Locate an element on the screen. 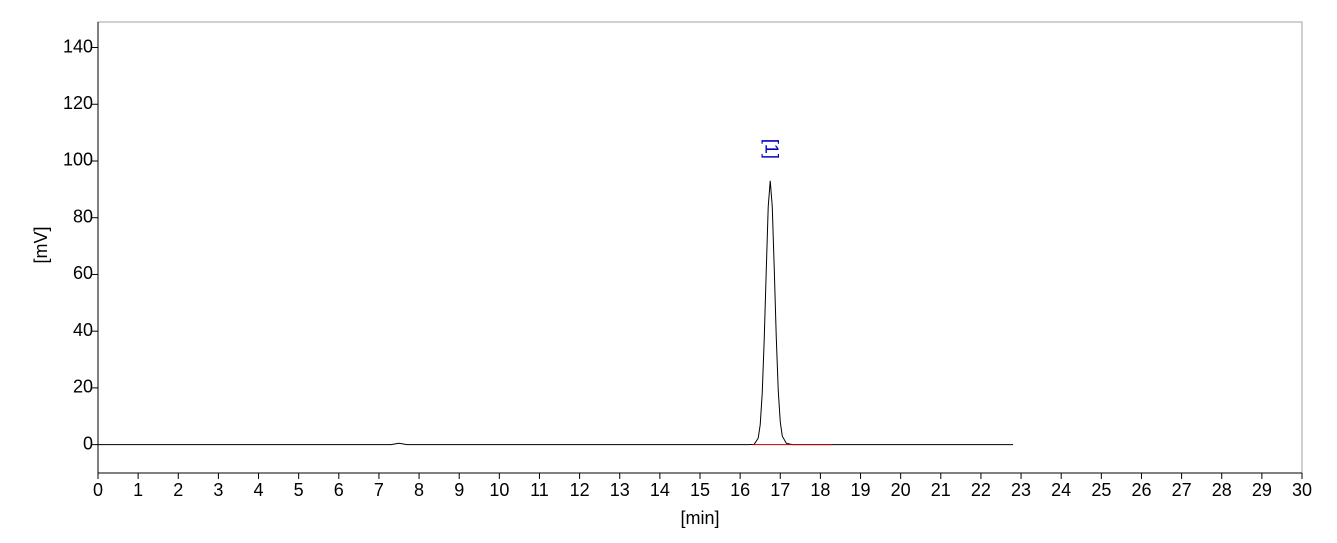 Image resolution: width=1337 pixels, height=543 pixels. x-tick-label: 3 is located at coordinates (218, 490).